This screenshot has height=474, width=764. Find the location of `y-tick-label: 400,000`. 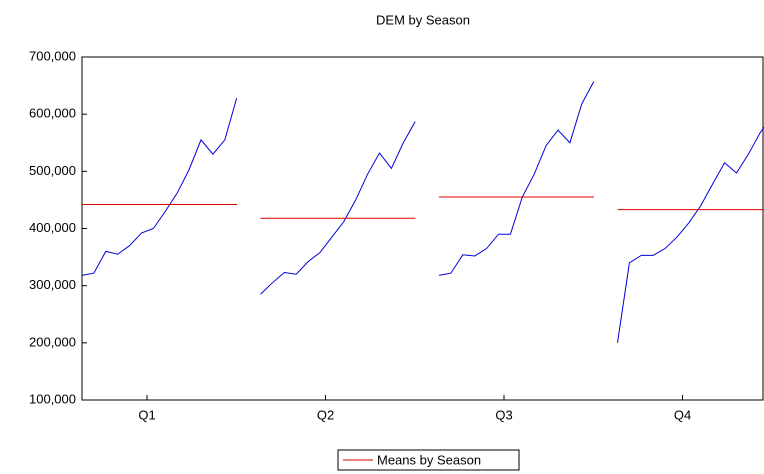

y-tick-label: 400,000 is located at coordinates (52, 227).